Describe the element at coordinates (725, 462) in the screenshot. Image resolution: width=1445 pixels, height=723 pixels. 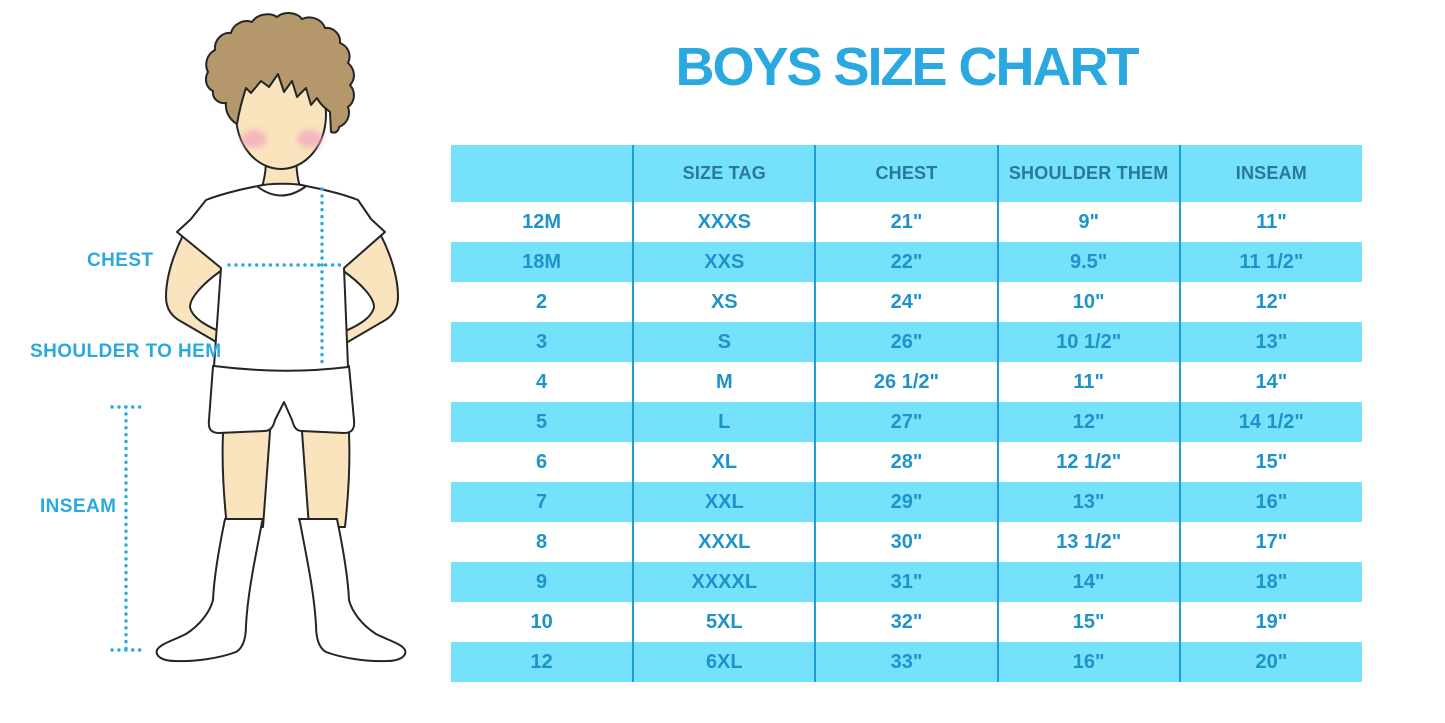
I see `table-cell: XL` at that location.